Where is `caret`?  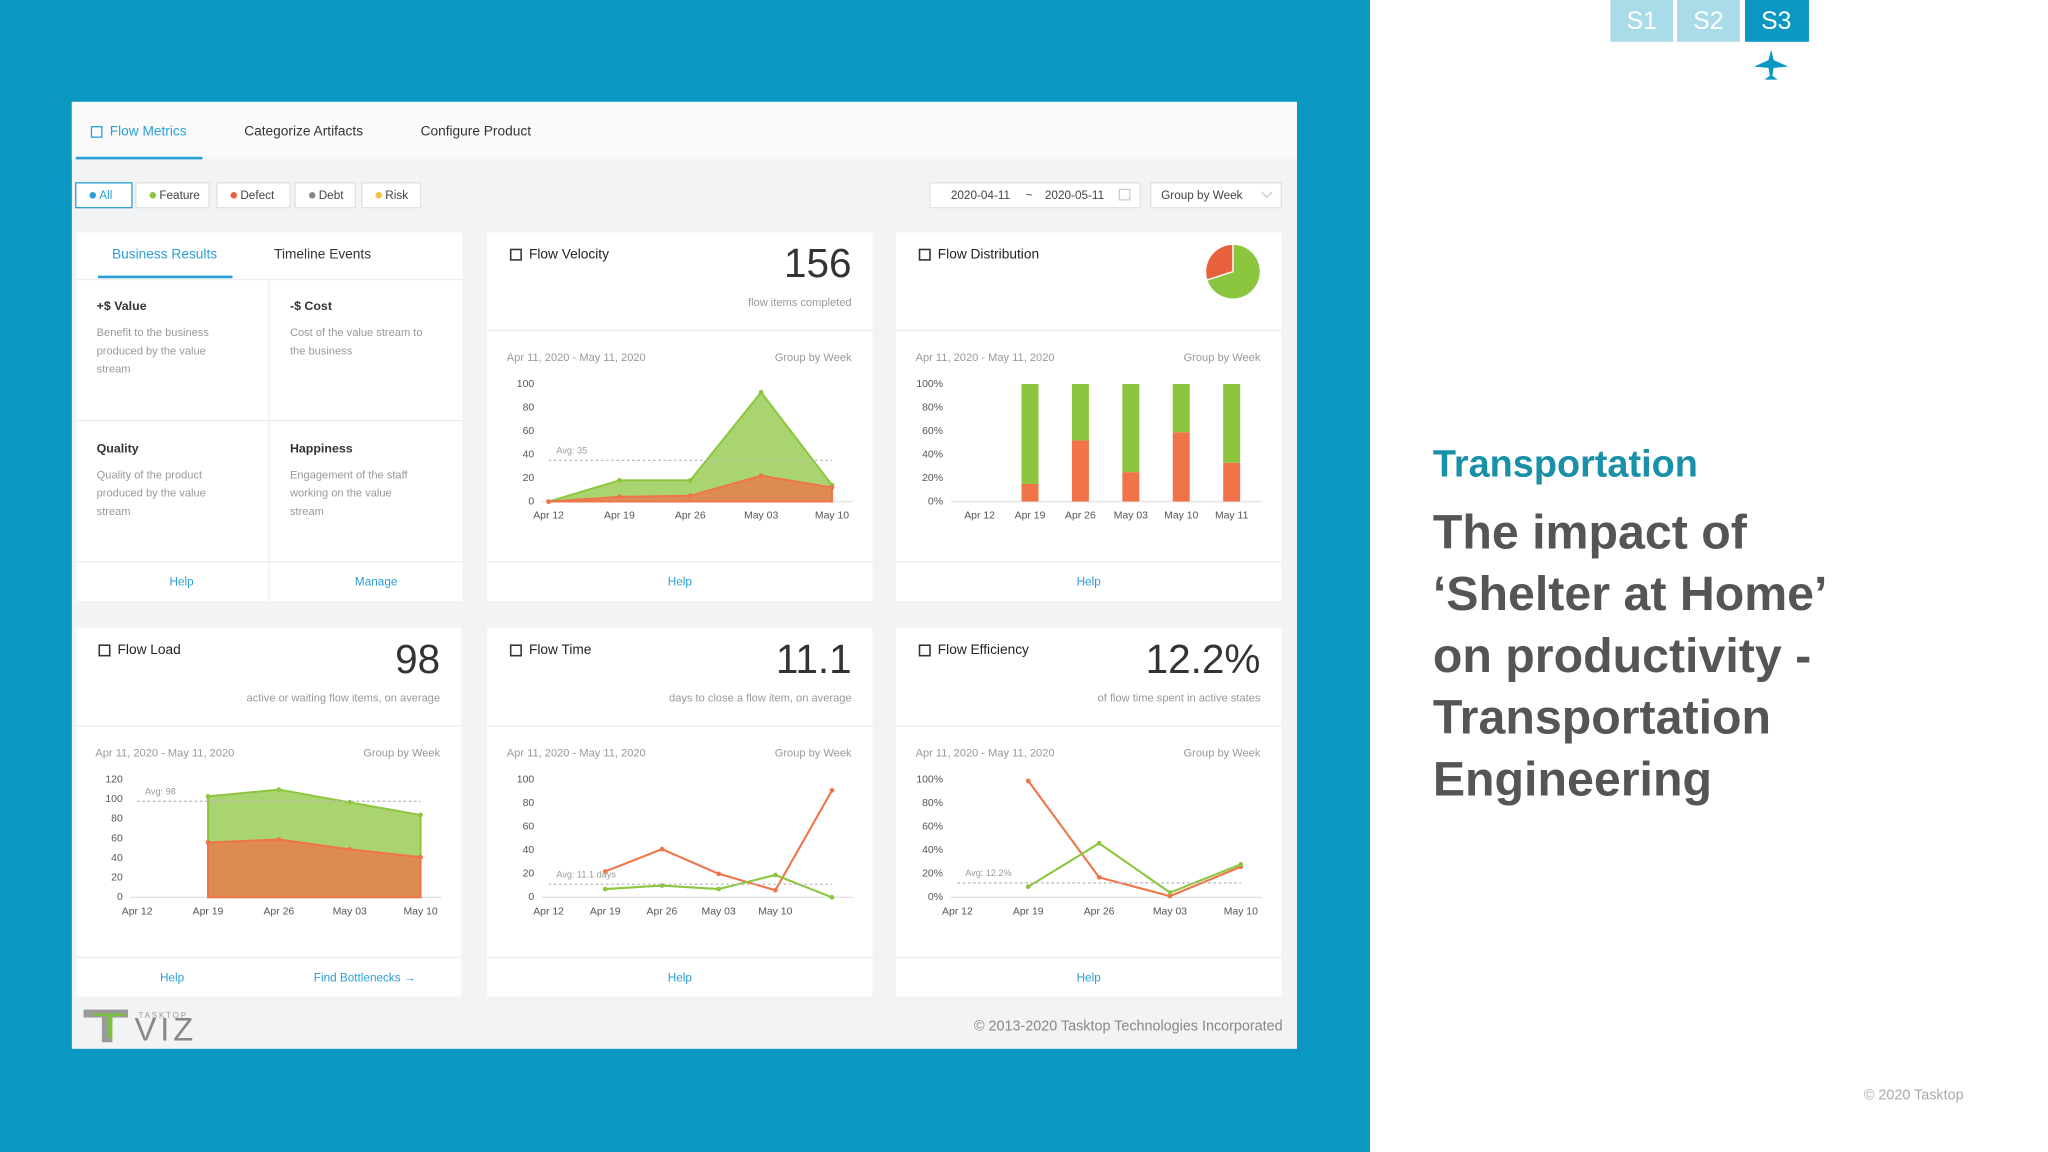
caret is located at coordinates (1267, 195).